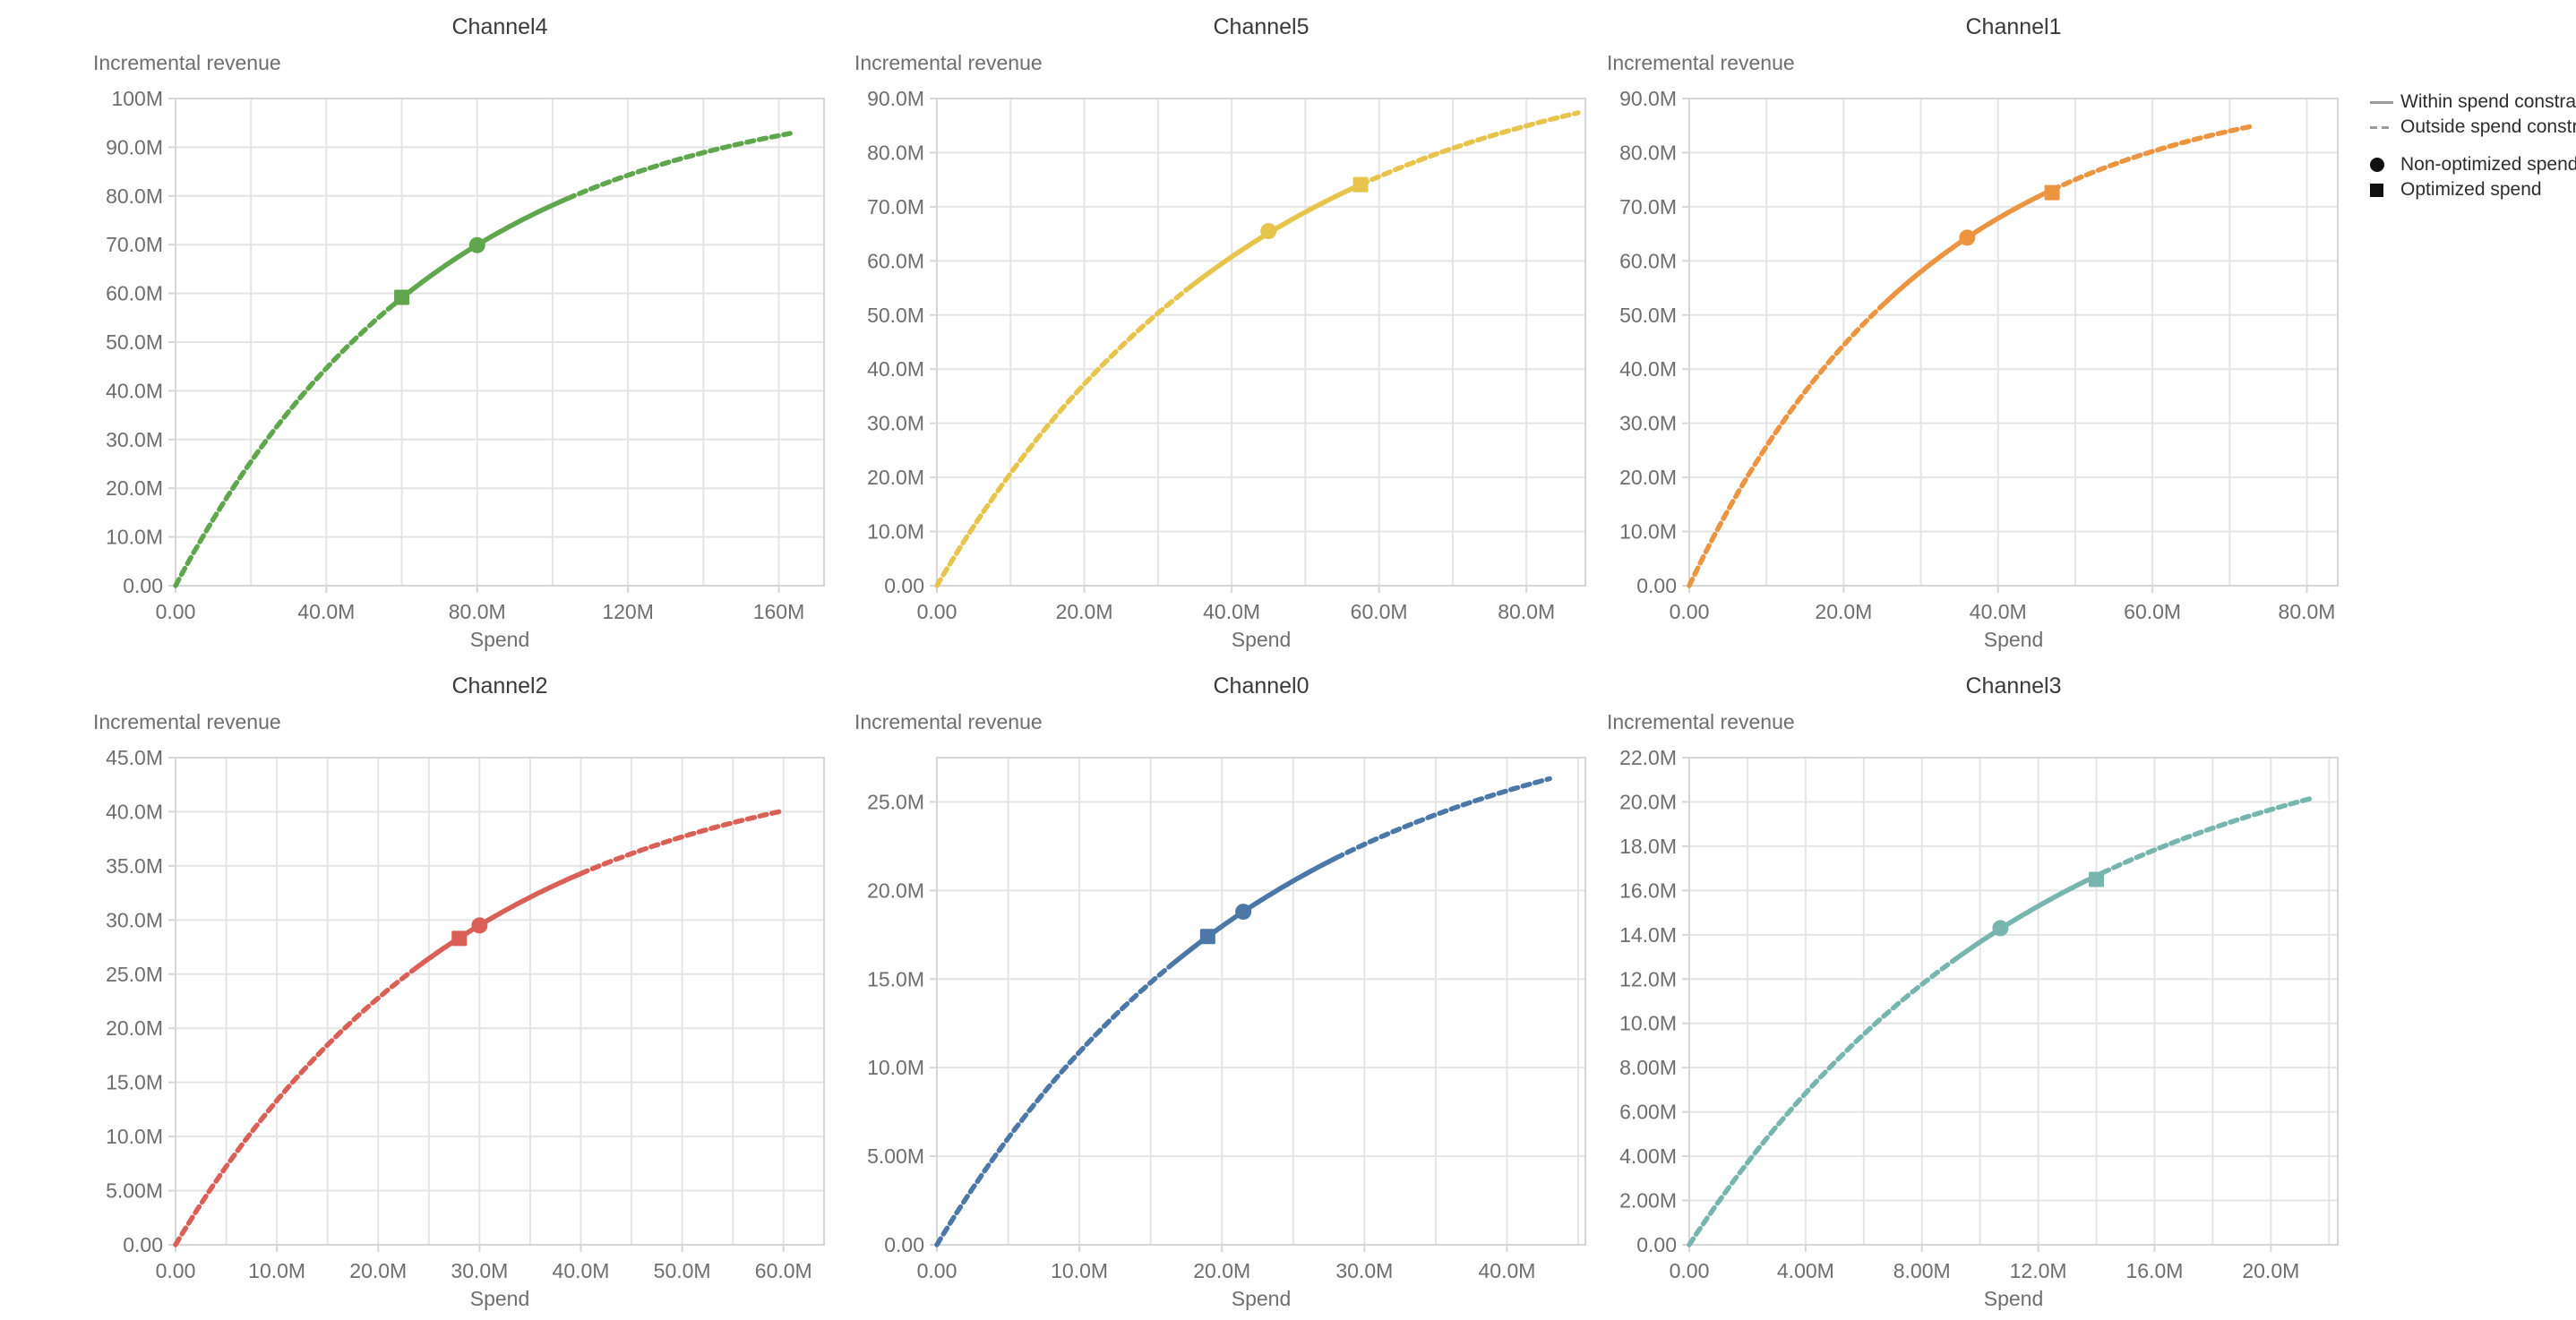 This screenshot has height=1320, width=2576. What do you see at coordinates (895, 978) in the screenshot?
I see `y-tick-label: 15.0M` at bounding box center [895, 978].